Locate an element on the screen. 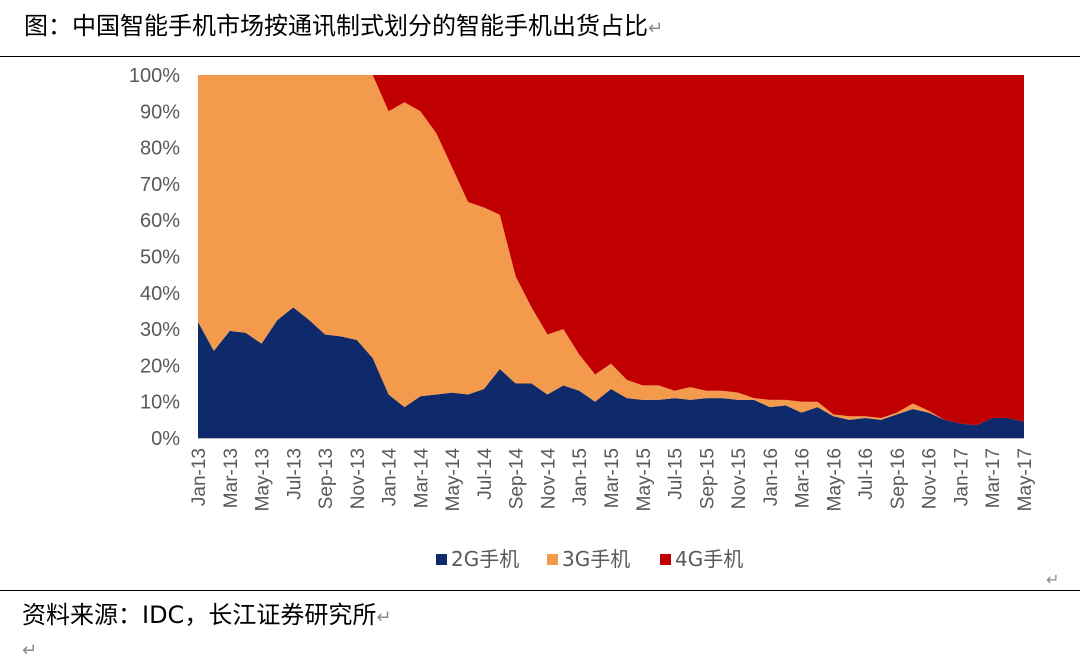  top-rule is located at coordinates (540, 56).